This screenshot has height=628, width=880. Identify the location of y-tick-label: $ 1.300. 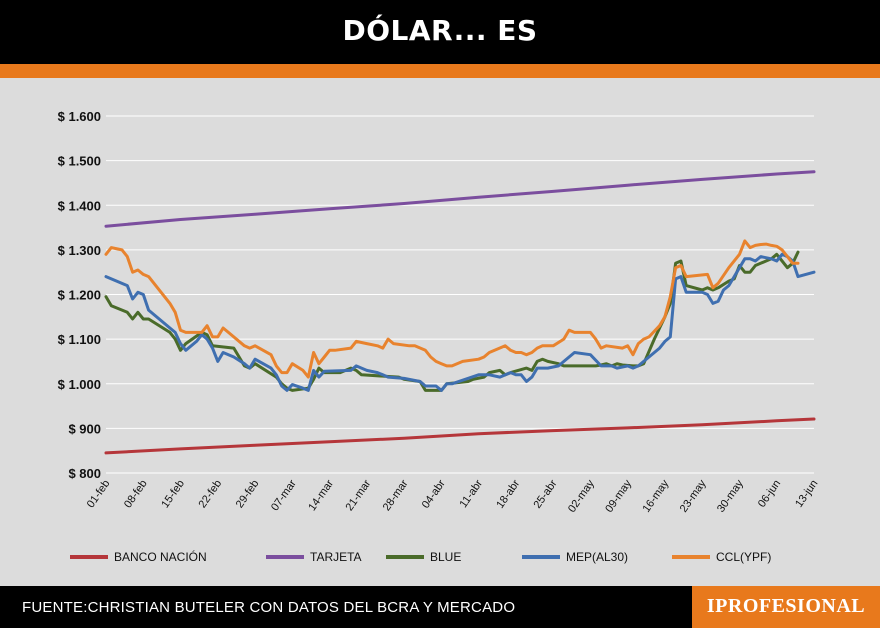
(79, 250).